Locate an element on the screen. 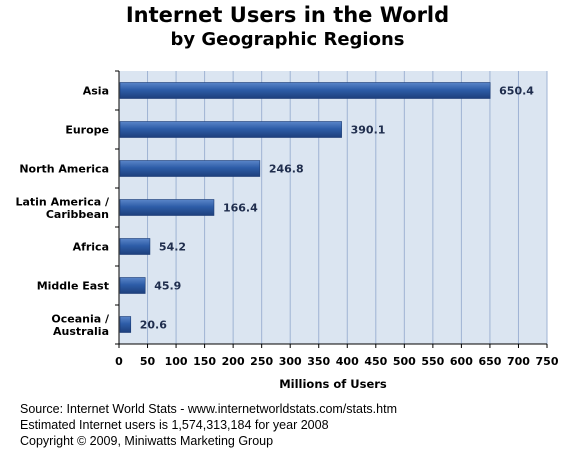  x-tick-label: 0 is located at coordinates (119, 361).